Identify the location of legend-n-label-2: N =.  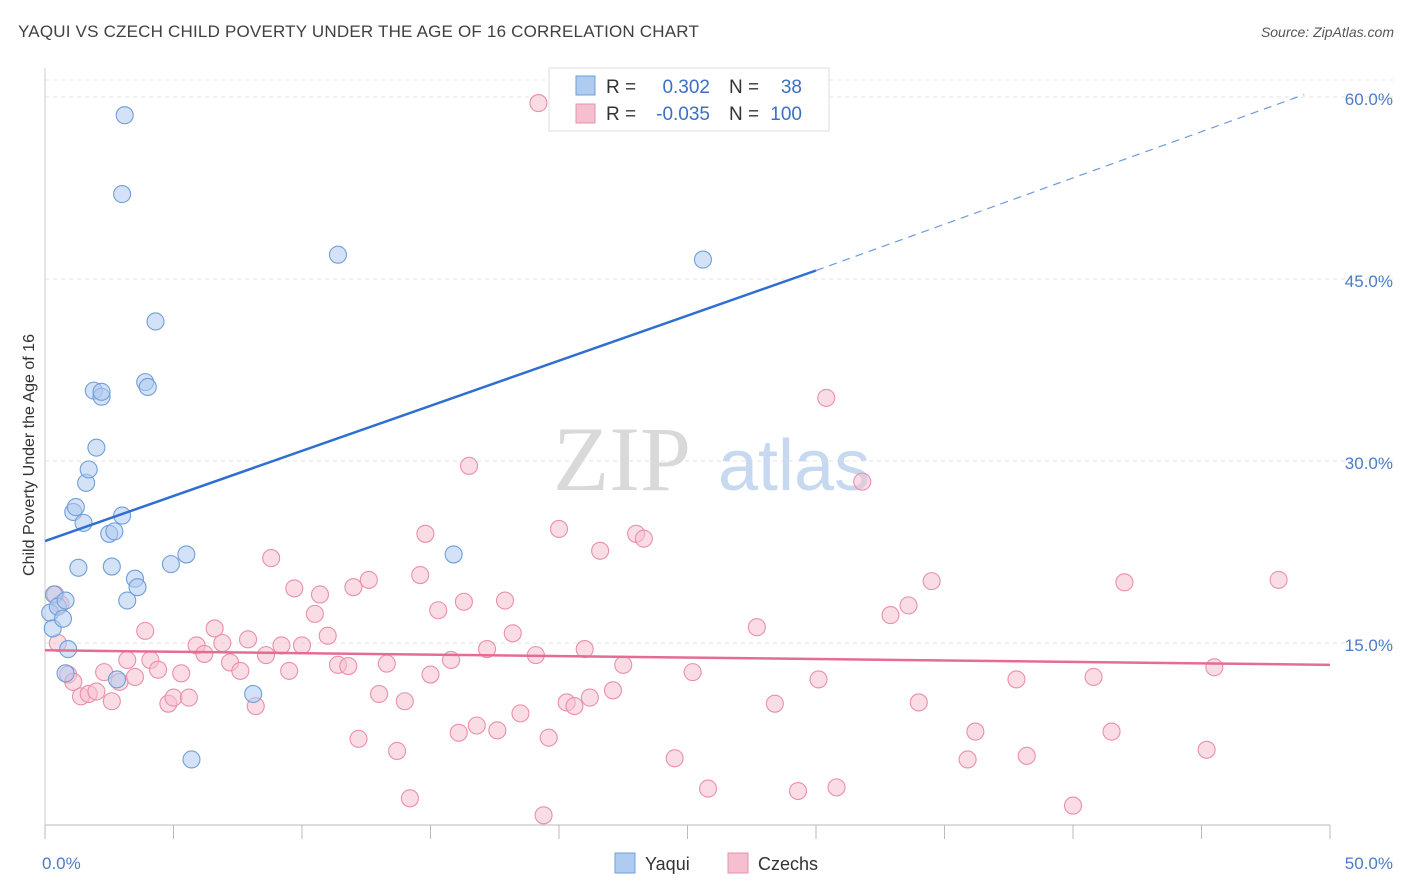
(744, 114).